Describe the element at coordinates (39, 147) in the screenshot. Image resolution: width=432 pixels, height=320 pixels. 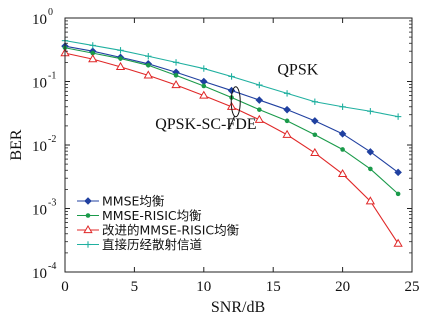
I see `y-tick-label--2: 10` at that location.